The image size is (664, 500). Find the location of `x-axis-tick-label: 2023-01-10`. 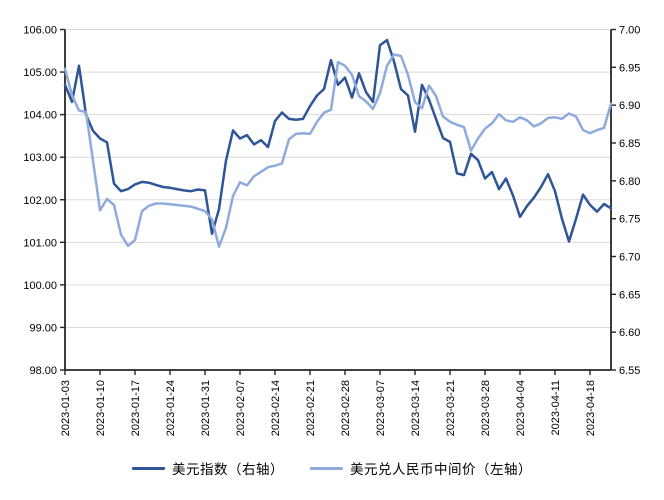

x-axis-tick-label: 2023-01-10 is located at coordinates (101, 408).